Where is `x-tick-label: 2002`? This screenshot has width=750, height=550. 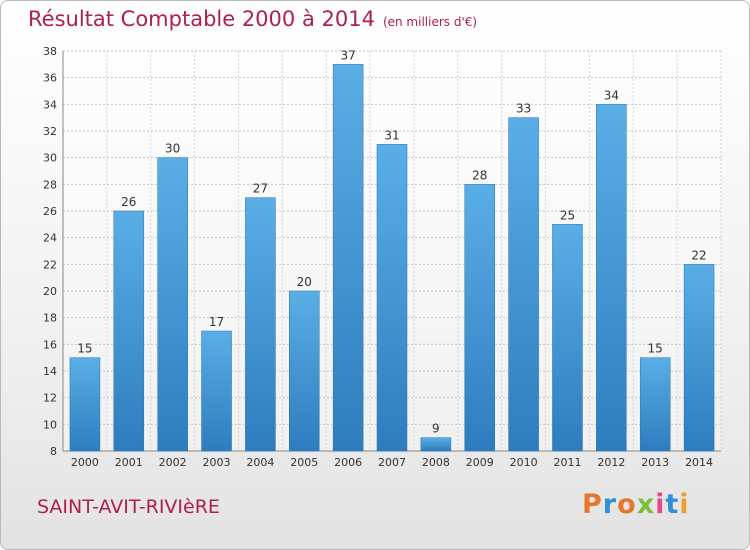
x-tick-label: 2002 is located at coordinates (173, 462).